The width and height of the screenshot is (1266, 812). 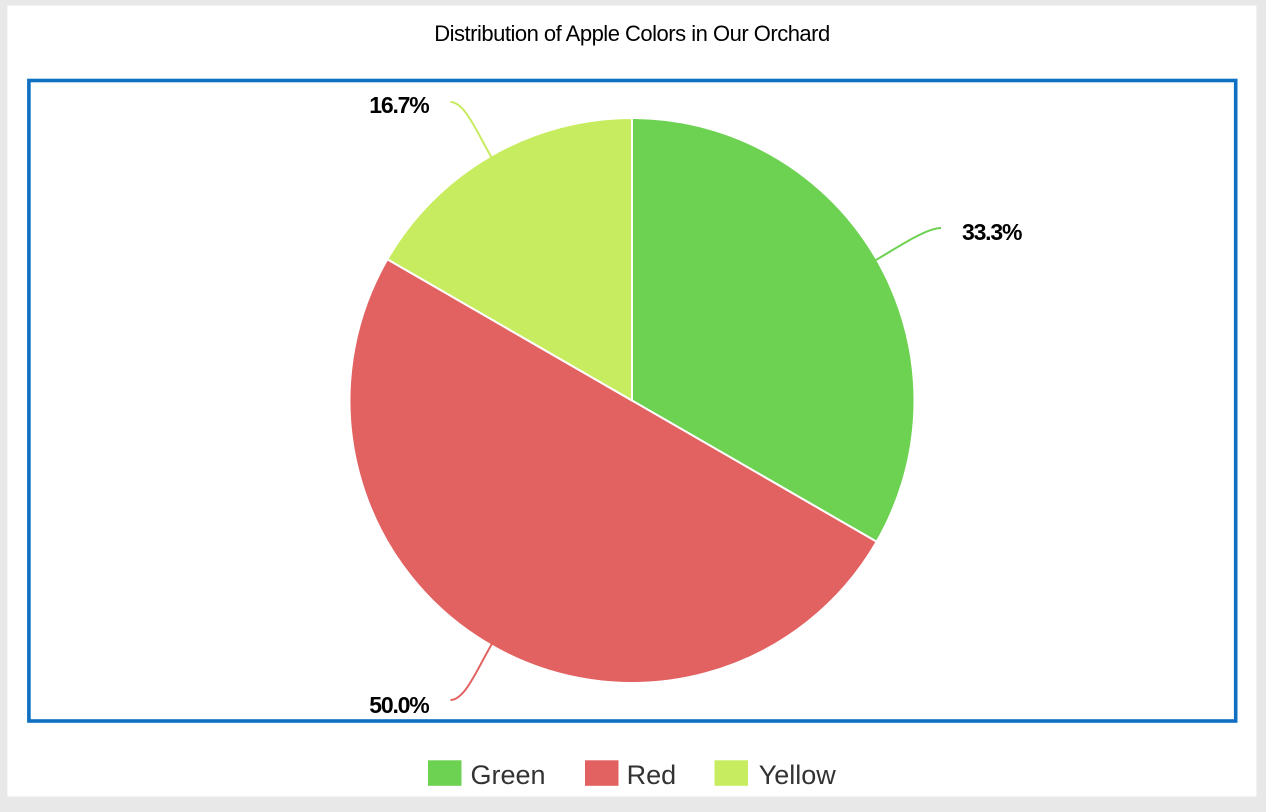 What do you see at coordinates (508, 775) in the screenshot?
I see `svg-text: Green` at bounding box center [508, 775].